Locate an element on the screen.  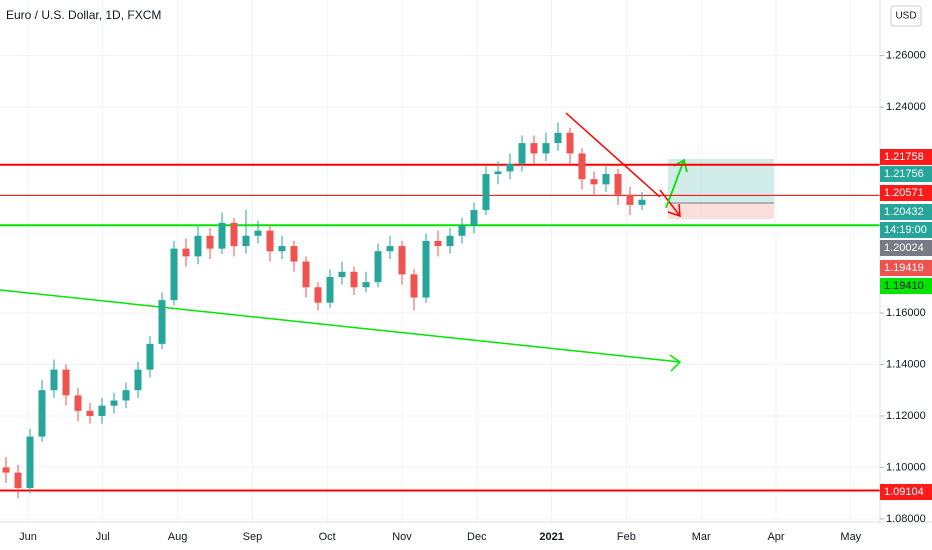
loss-zone is located at coordinates (721, 211).